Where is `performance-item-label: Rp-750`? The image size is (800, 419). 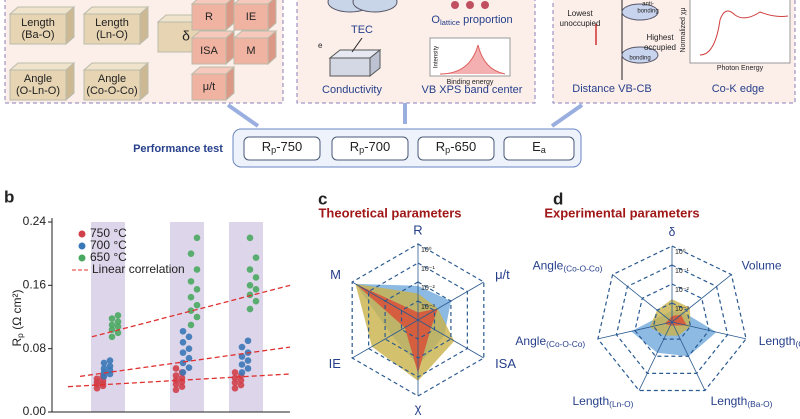
performance-item-label: Rp-750 is located at coordinates (282, 147).